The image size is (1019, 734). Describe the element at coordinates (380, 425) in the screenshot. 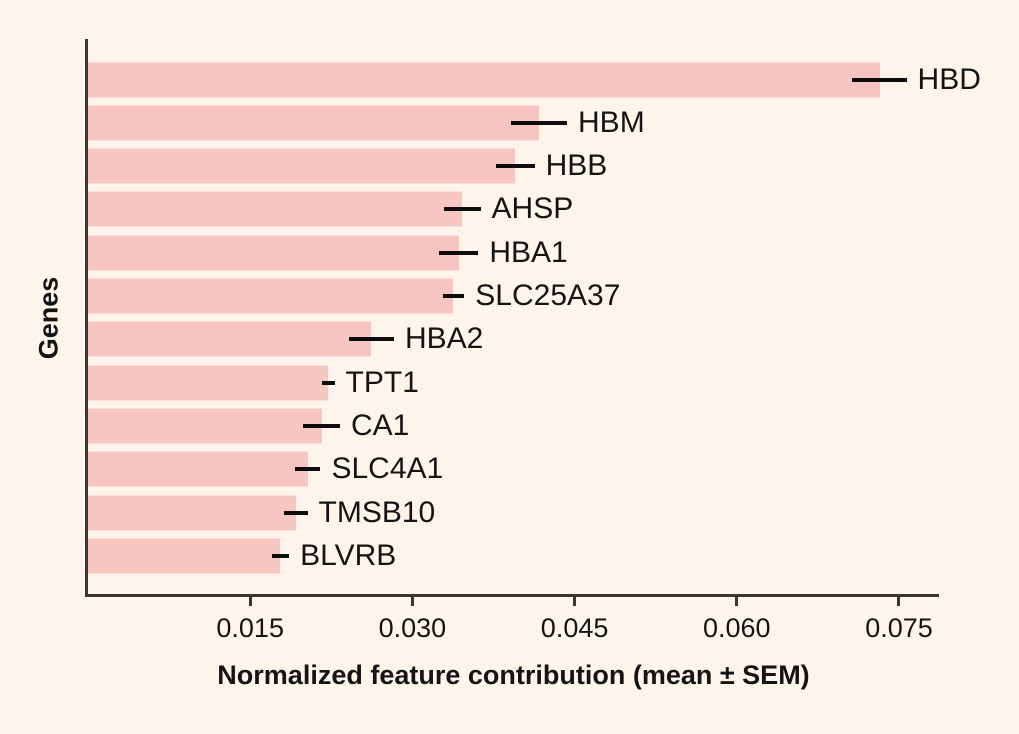

I see `gene-label: CA1` at that location.